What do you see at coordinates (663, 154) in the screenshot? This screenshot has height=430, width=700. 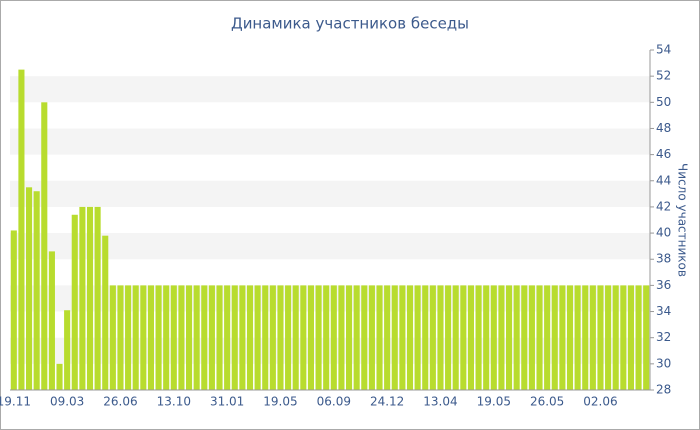 I see `y-tick-label: 46` at bounding box center [663, 154].